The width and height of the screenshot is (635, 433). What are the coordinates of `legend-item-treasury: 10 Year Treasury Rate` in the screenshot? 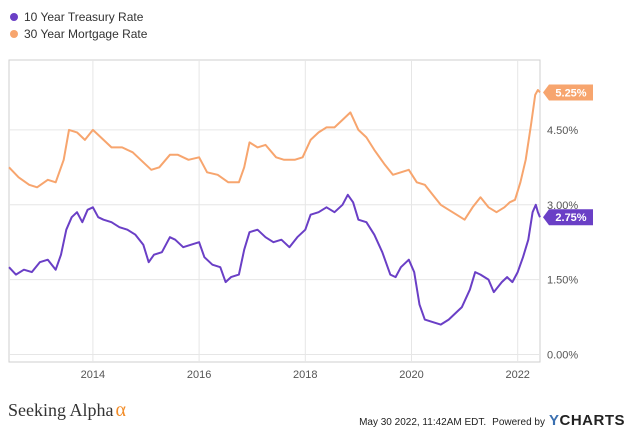 It's located at (77, 16).